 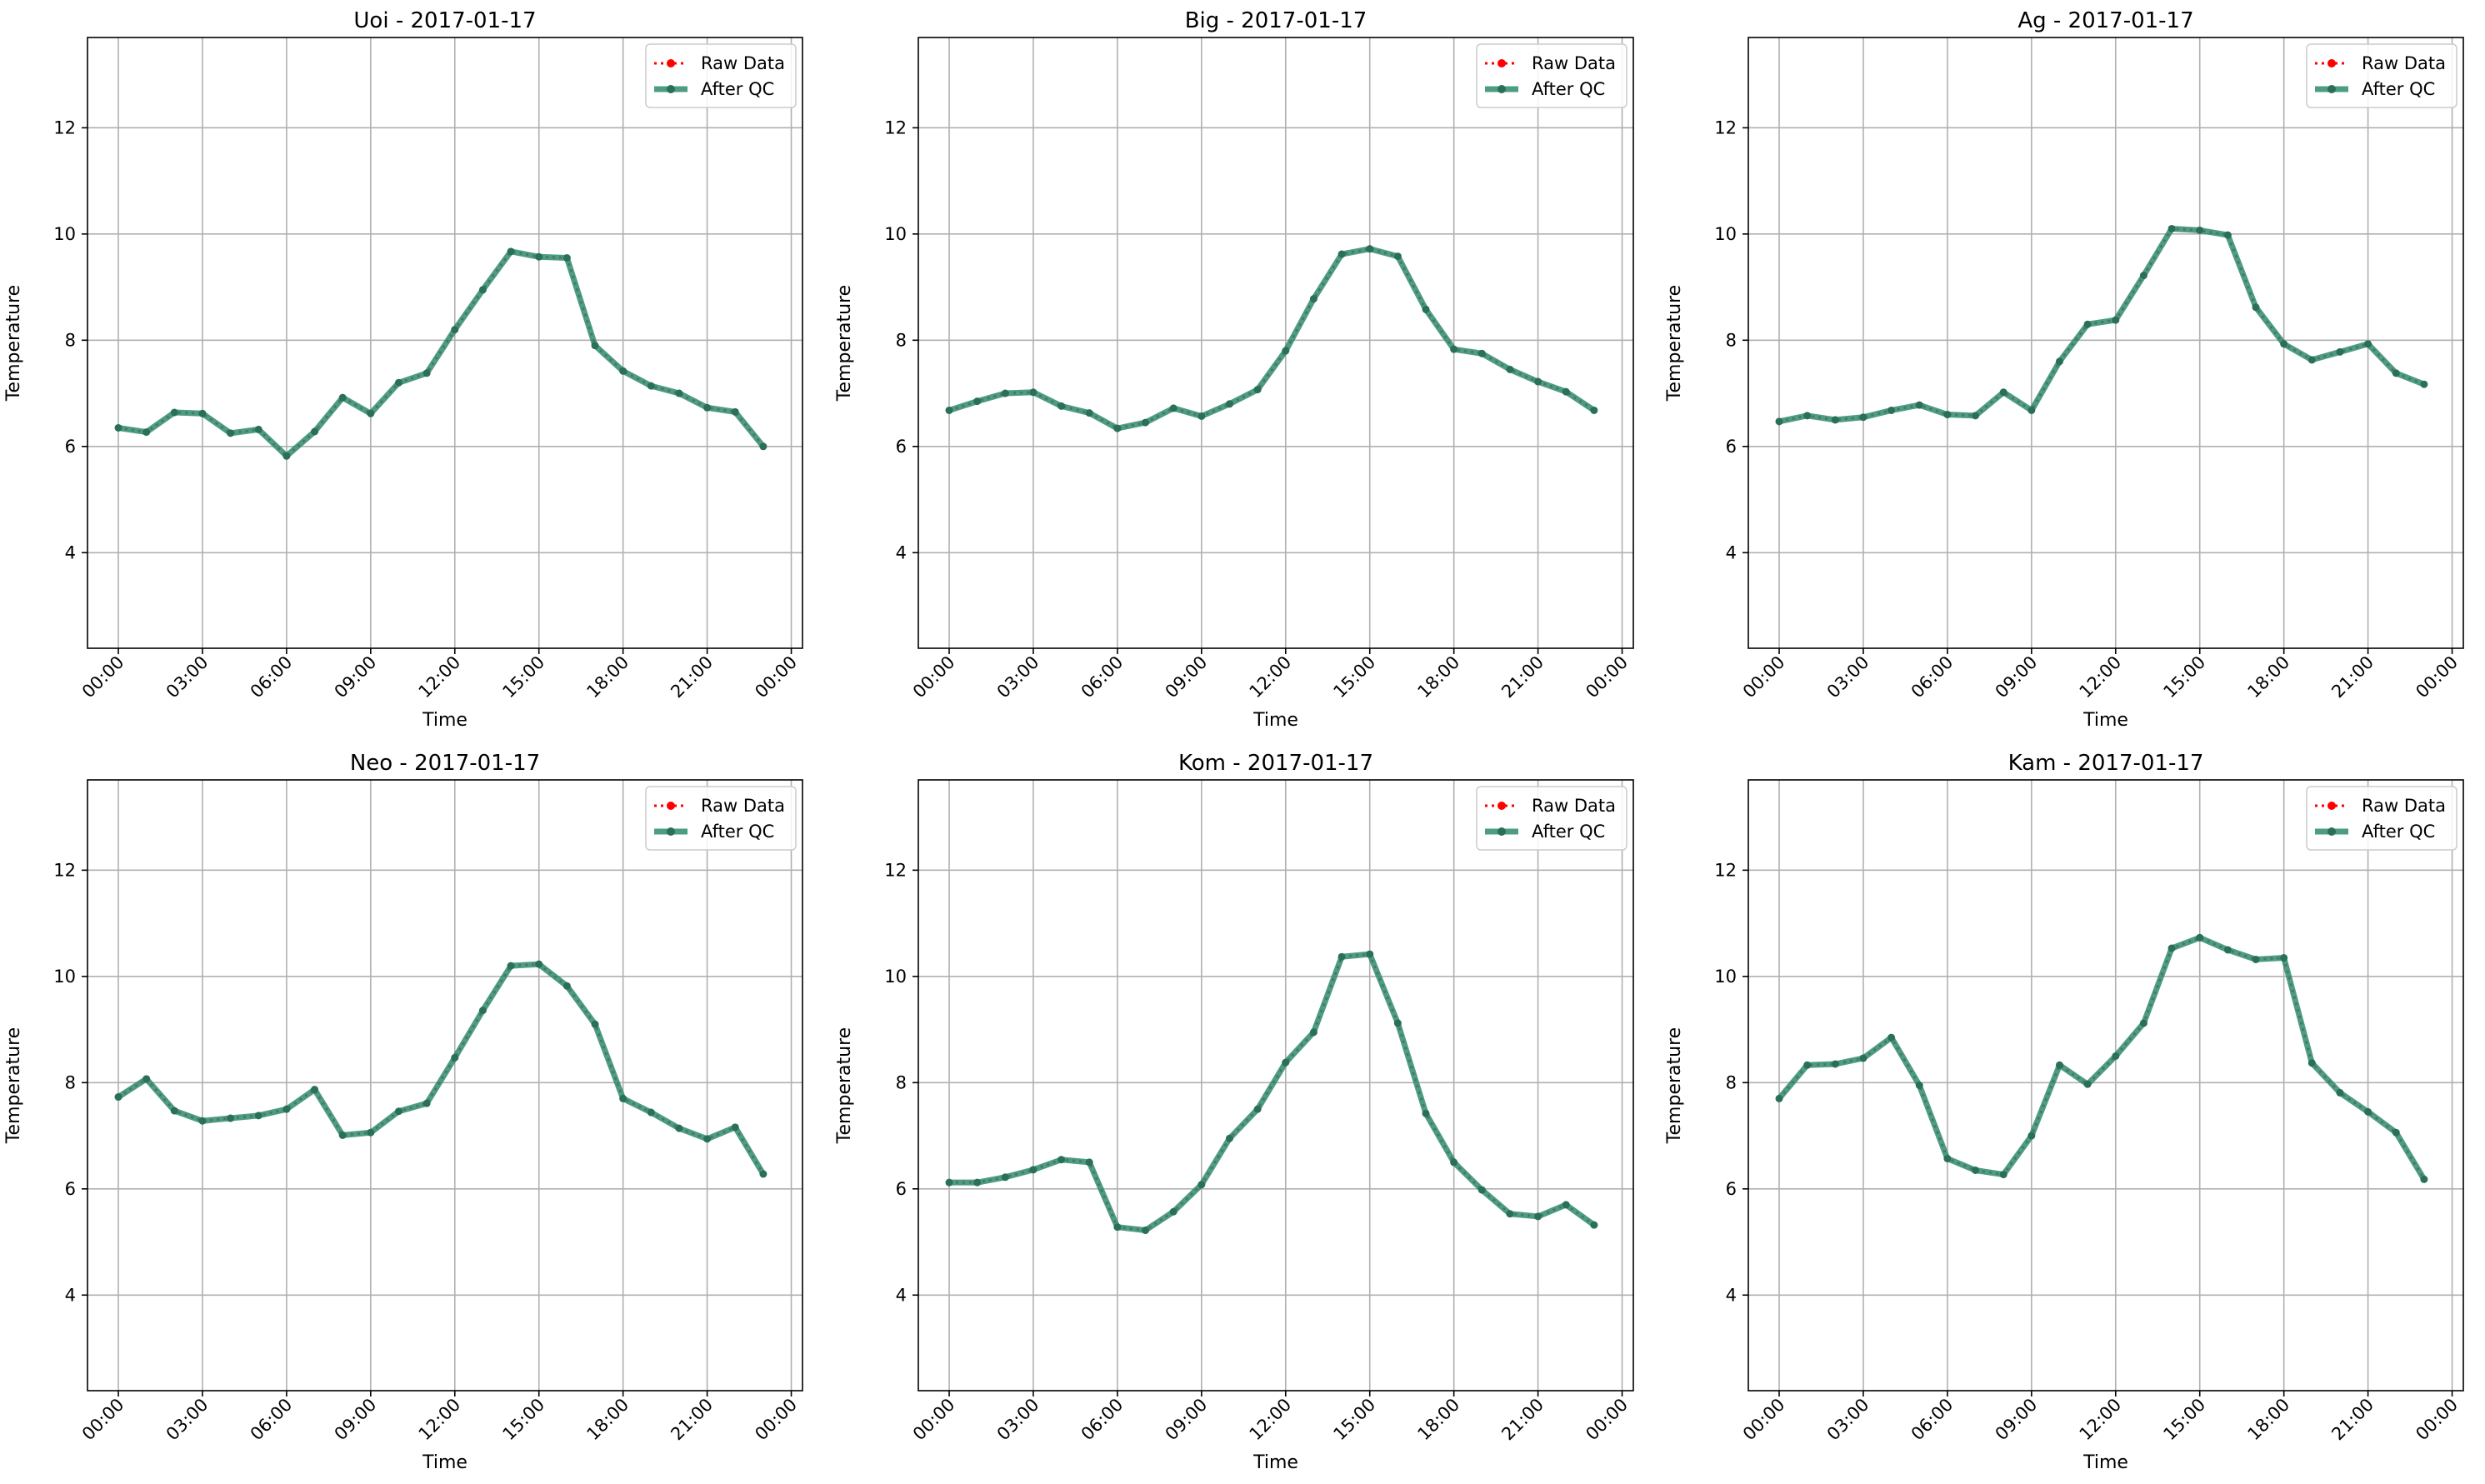 What do you see at coordinates (440, 677) in the screenshot?
I see `x-tick-label: 12:00` at bounding box center [440, 677].